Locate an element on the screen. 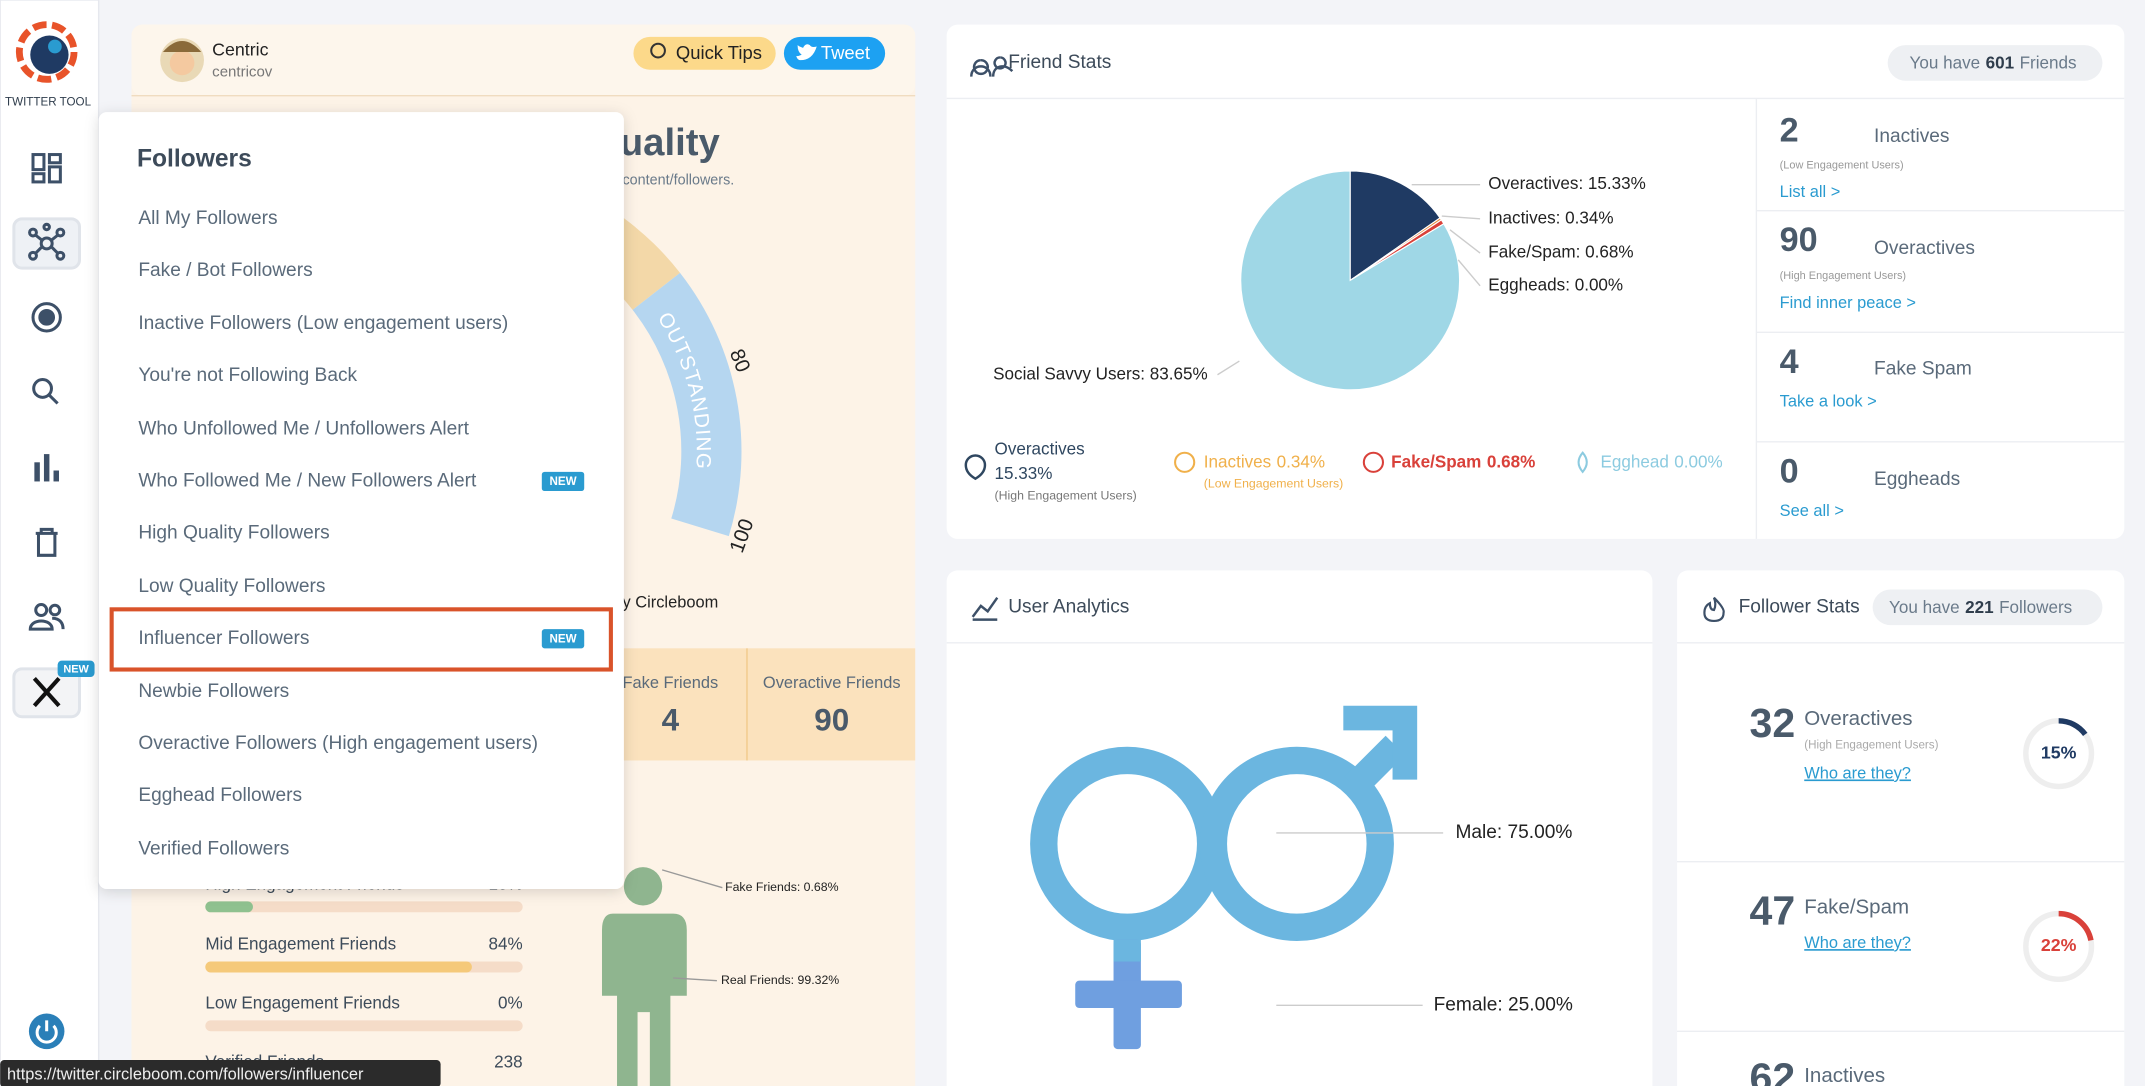 This screenshot has height=1086, width=2145. friends-pill is located at coordinates (1995, 63).